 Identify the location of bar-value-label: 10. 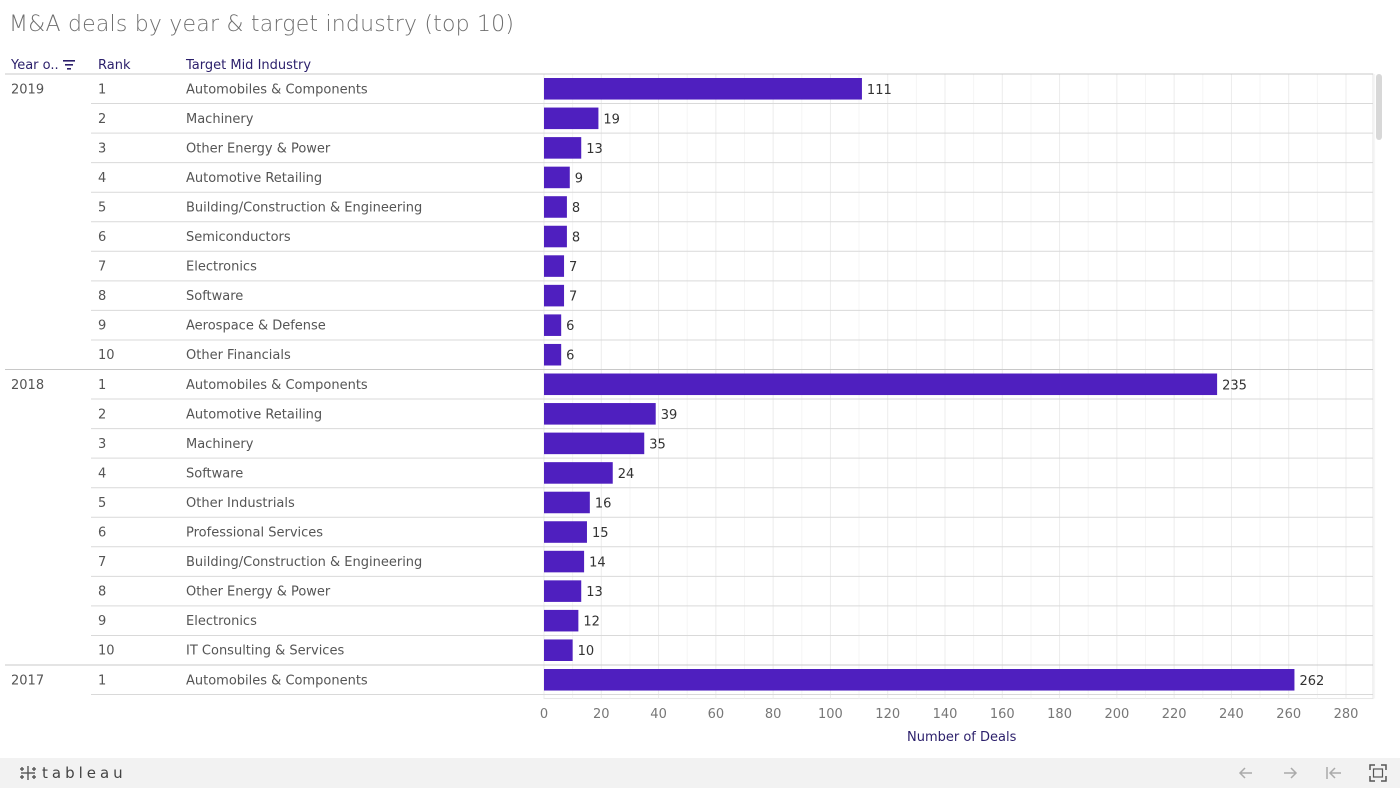
(586, 651).